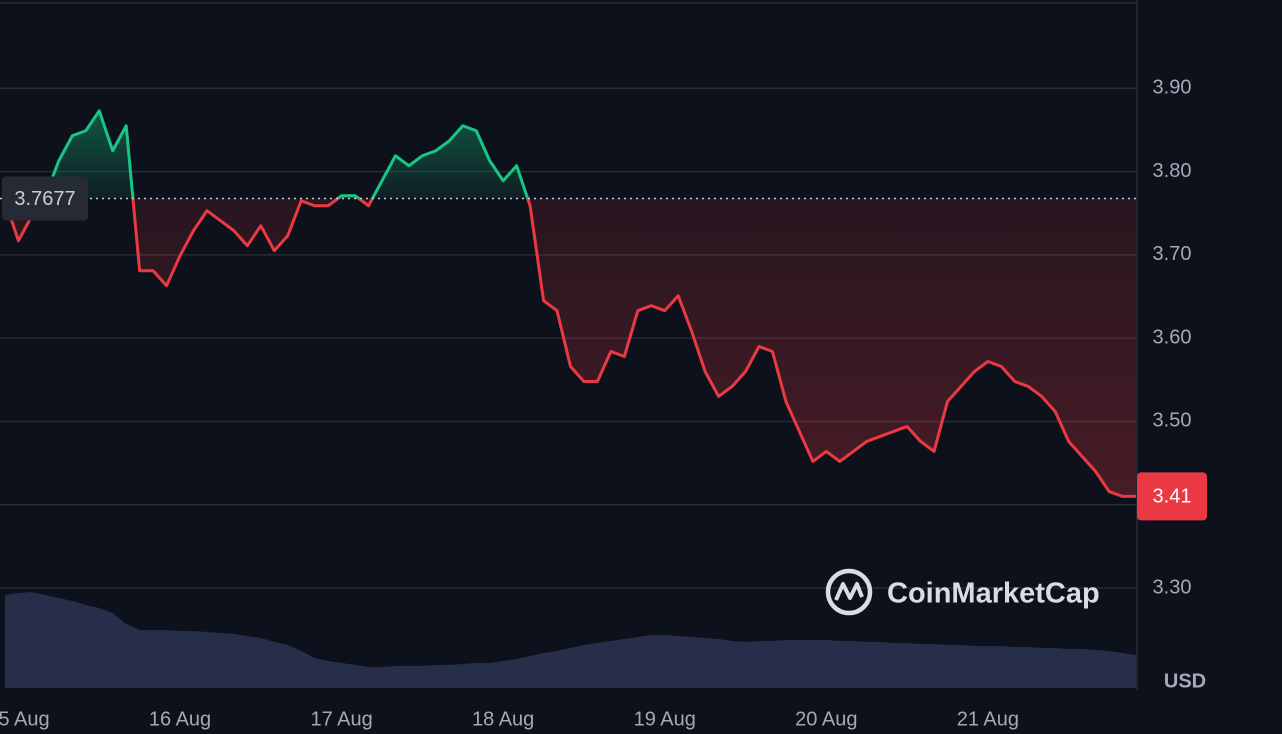 The width and height of the screenshot is (1282, 734). I want to click on x-tick-label: 16 Aug, so click(180, 719).